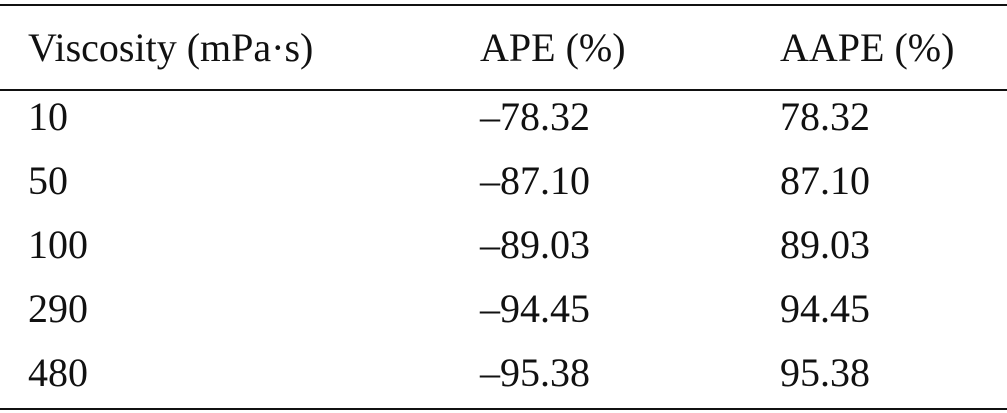 The image size is (1007, 413). I want to click on header-ape: APE (%), so click(553, 47).